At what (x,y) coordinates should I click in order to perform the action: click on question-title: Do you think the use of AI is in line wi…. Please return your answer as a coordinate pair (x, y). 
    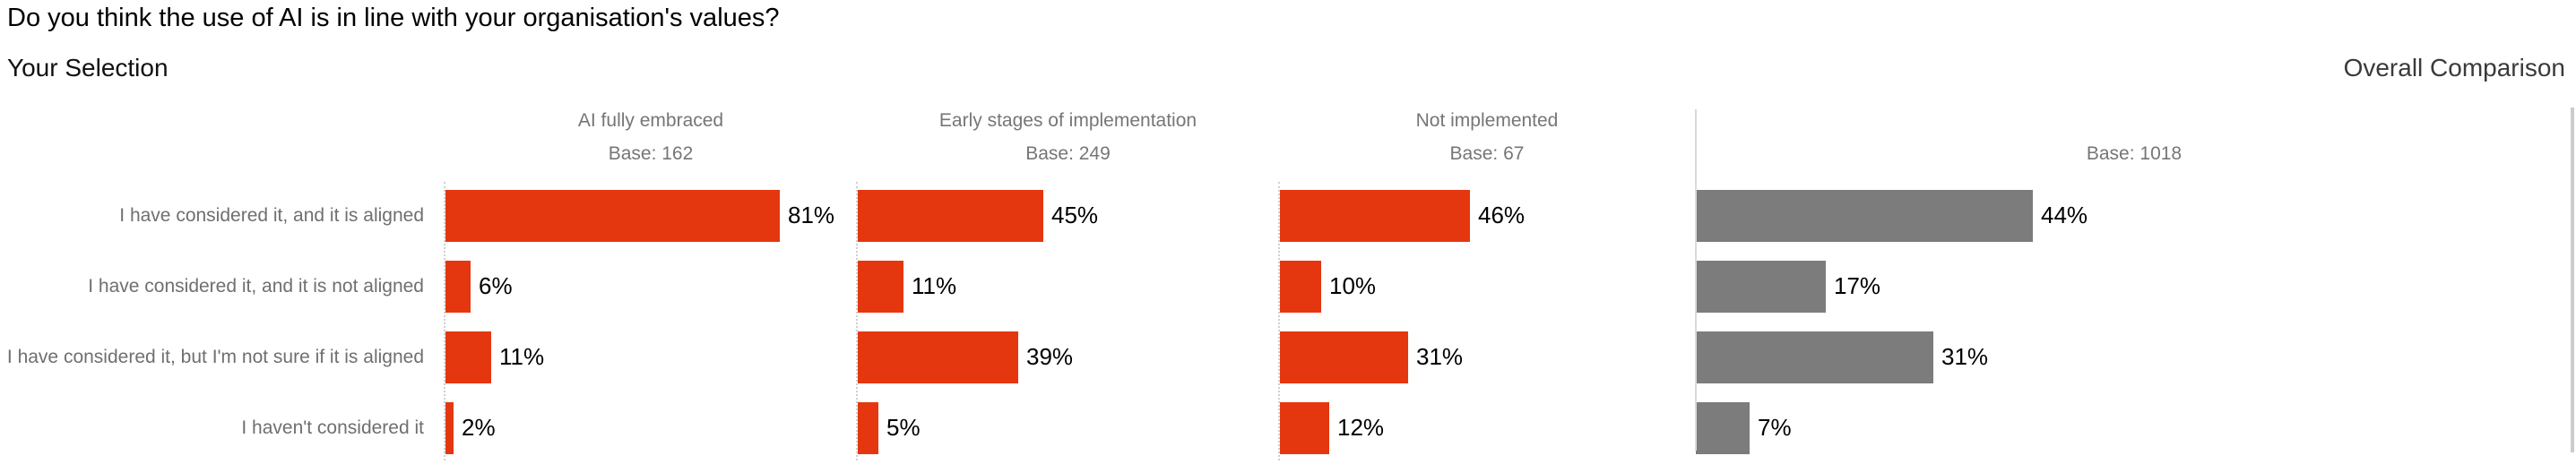
    Looking at the image, I should click on (393, 18).